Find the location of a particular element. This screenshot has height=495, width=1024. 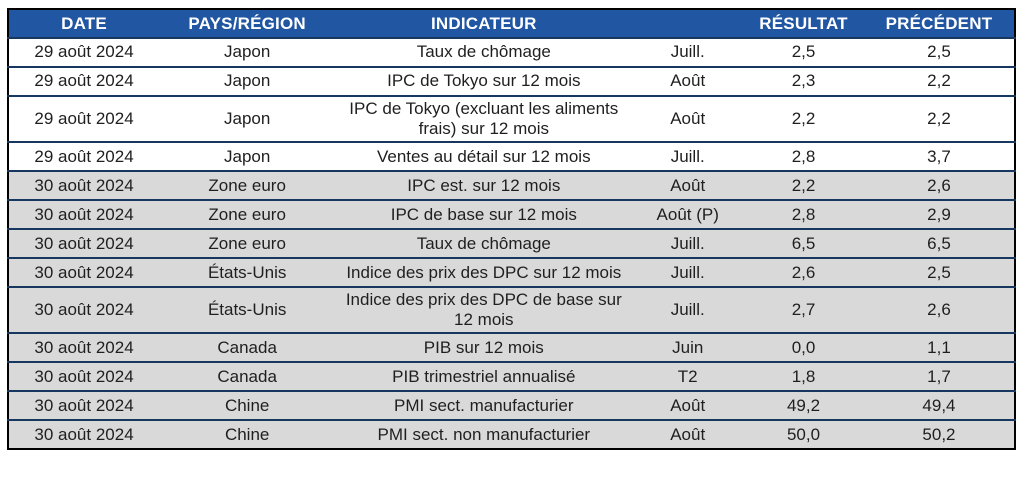

column-header-period is located at coordinates (688, 23).